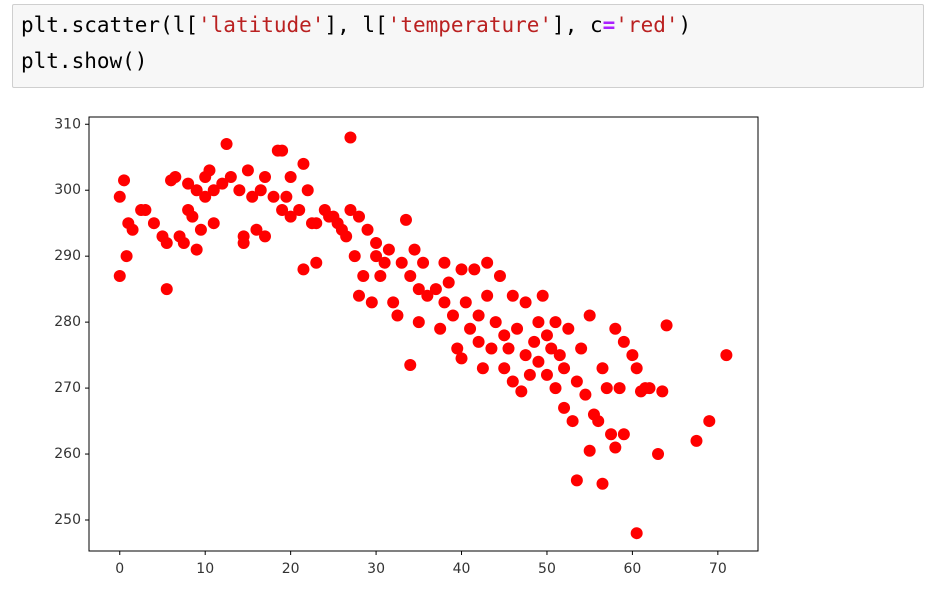 The width and height of the screenshot is (930, 604). I want to click on x-tick-label: 70, so click(718, 569).